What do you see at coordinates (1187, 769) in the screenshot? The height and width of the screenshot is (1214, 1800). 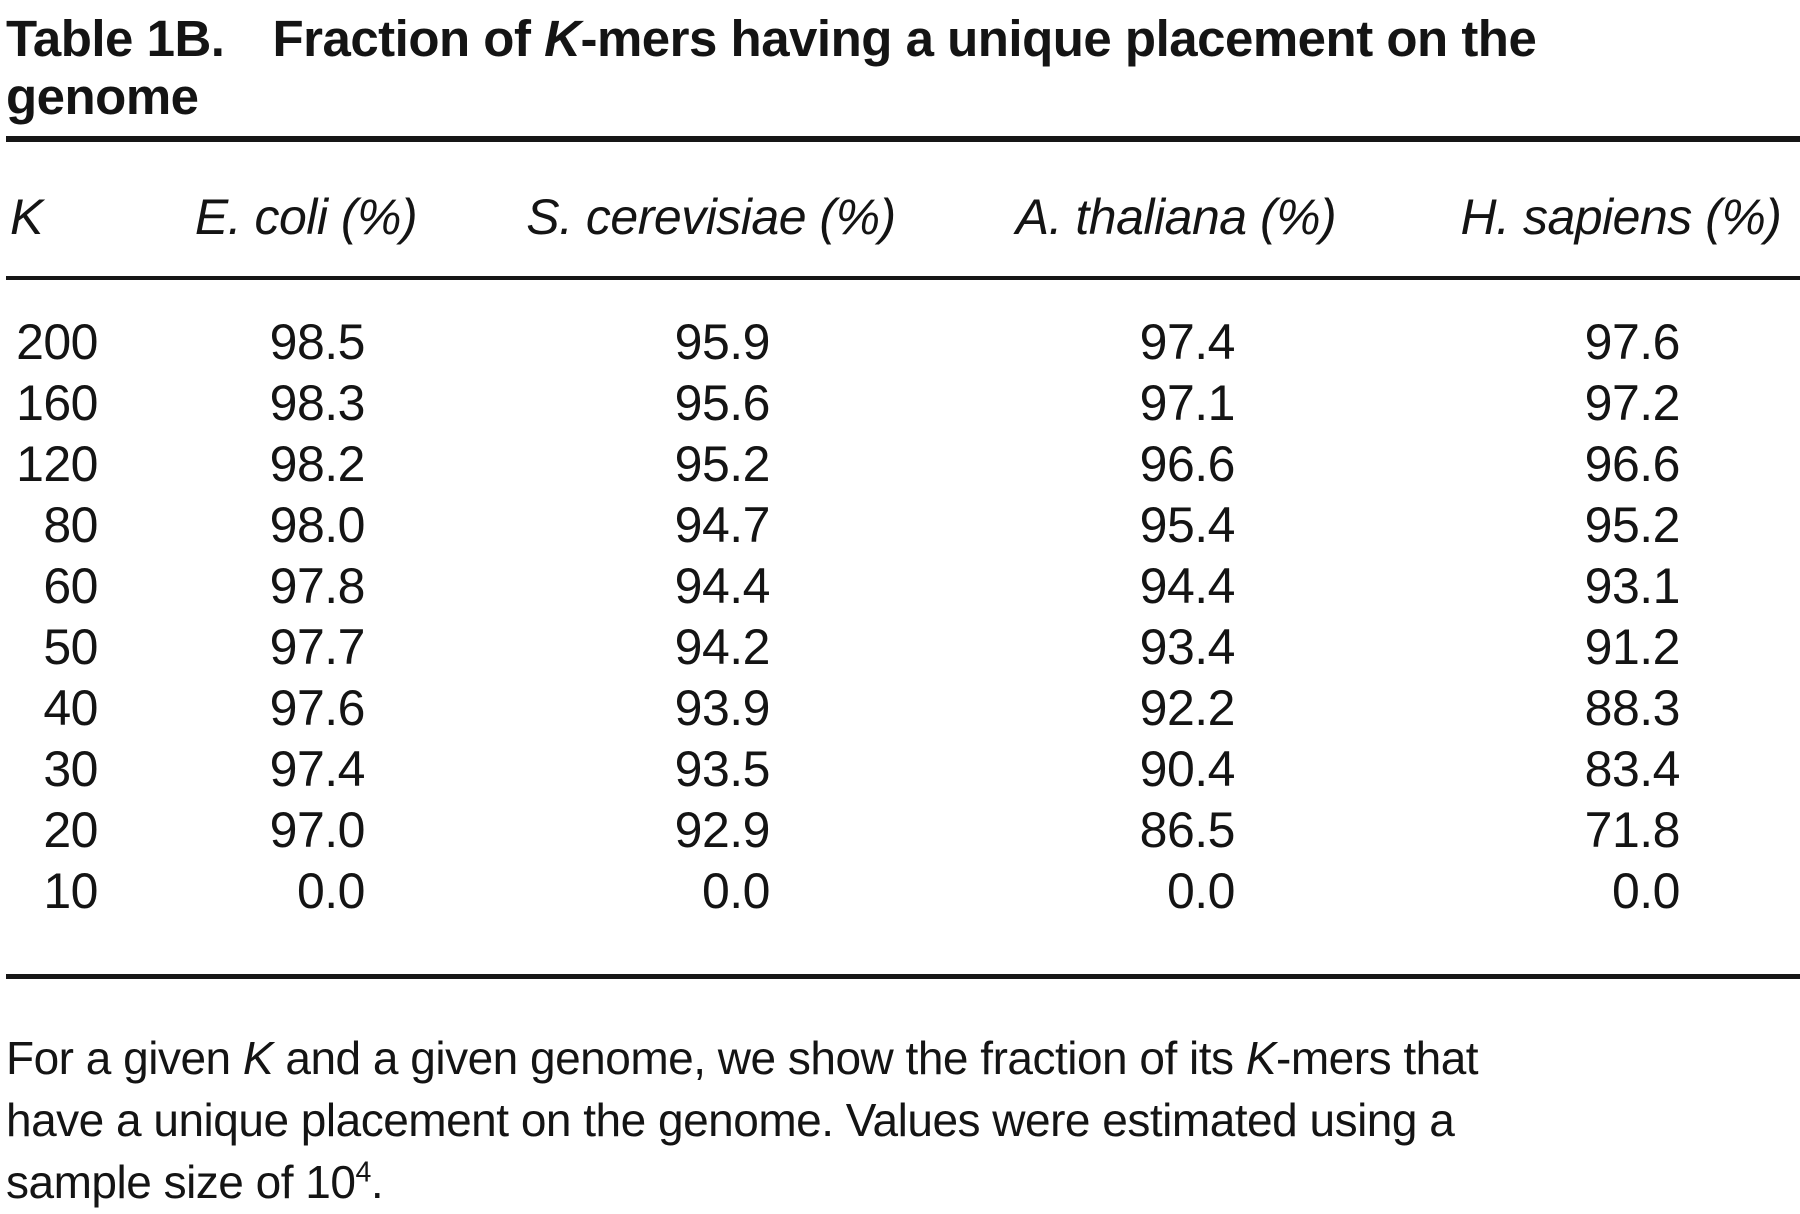 I see `cell-value: 90.4` at bounding box center [1187, 769].